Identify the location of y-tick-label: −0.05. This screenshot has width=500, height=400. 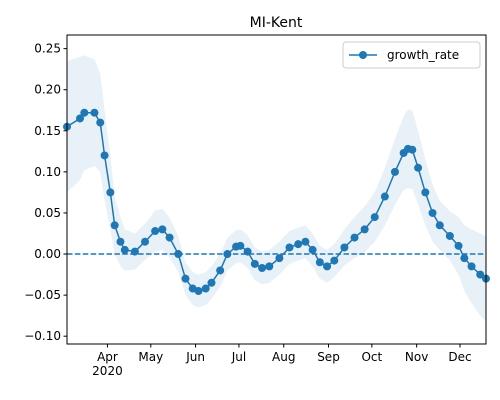
(42, 295).